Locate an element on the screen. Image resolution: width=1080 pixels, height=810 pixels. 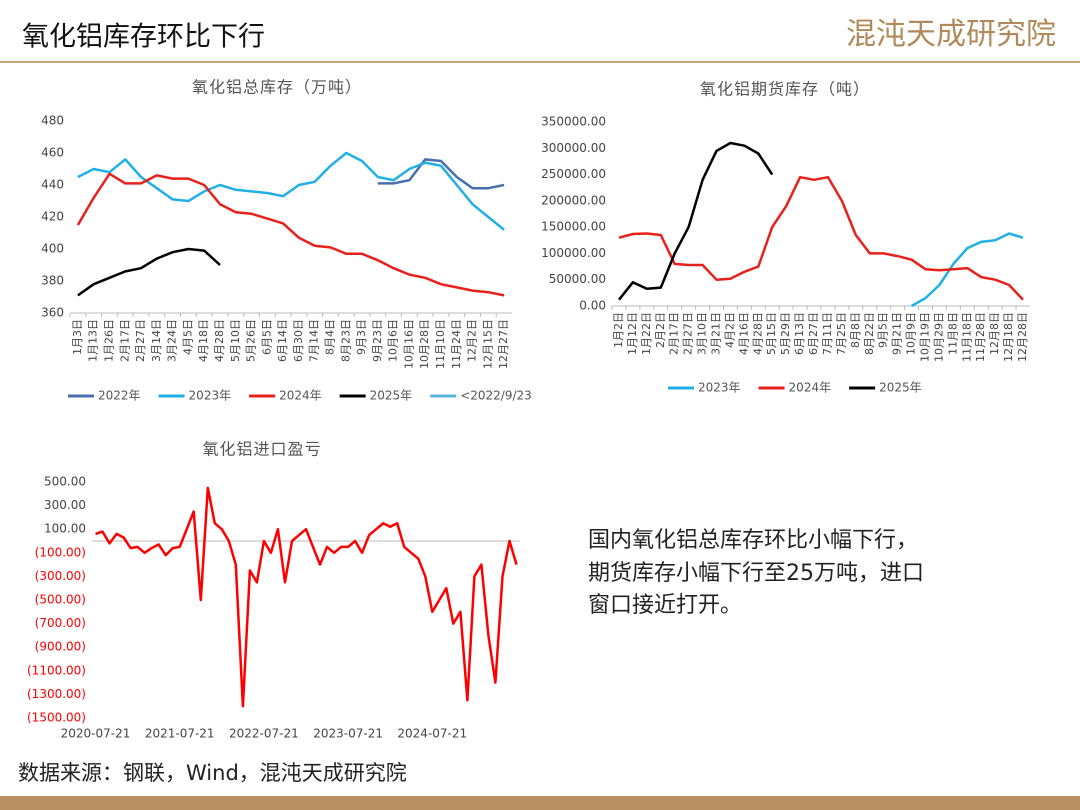
x-tick-label: 3月14日 is located at coordinates (156, 340).